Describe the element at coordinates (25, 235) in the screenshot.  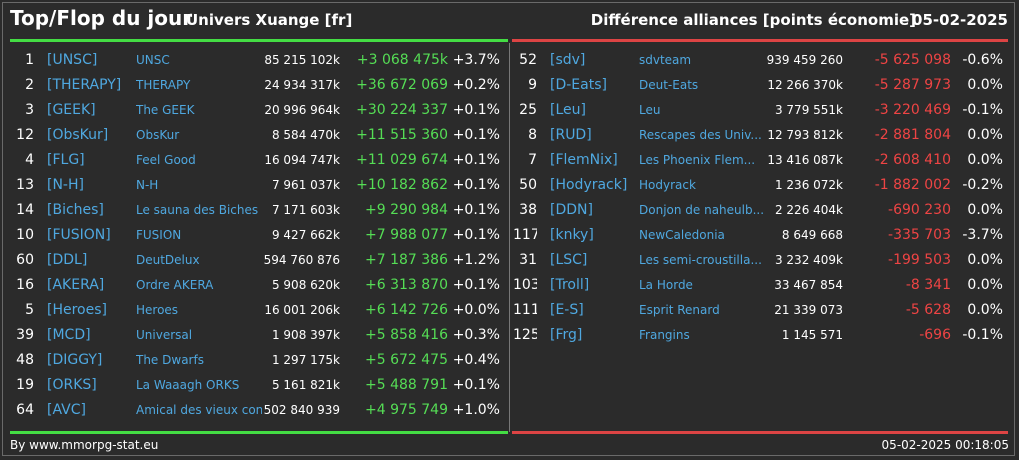
I see `rank-cell: 10` at that location.